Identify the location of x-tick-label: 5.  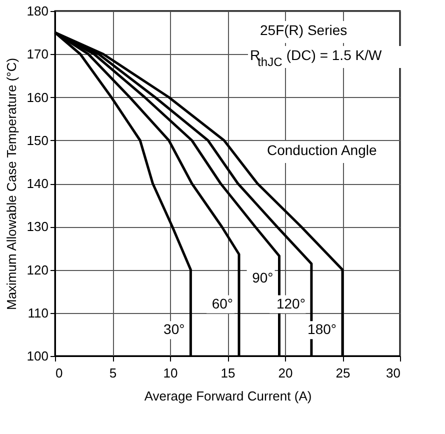
(113, 373).